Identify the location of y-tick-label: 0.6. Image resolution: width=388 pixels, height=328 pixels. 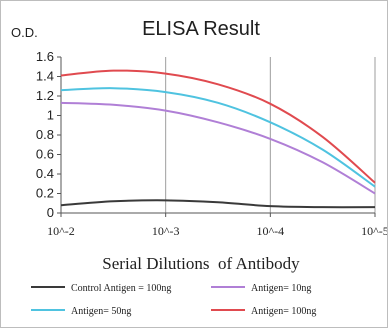
(45, 154).